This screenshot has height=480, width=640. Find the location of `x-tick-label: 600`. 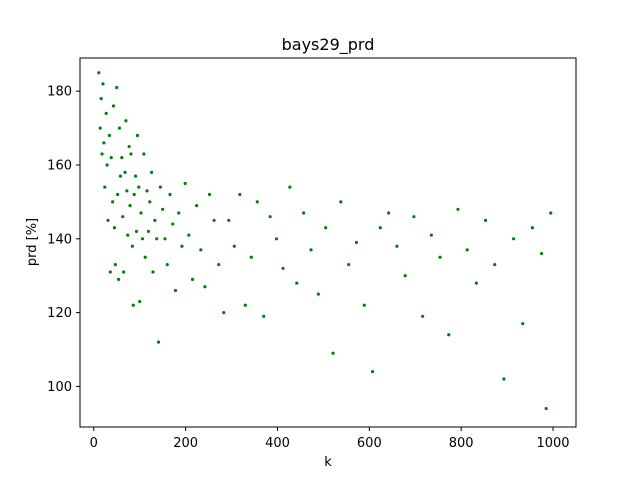

x-tick-label: 600 is located at coordinates (369, 443).